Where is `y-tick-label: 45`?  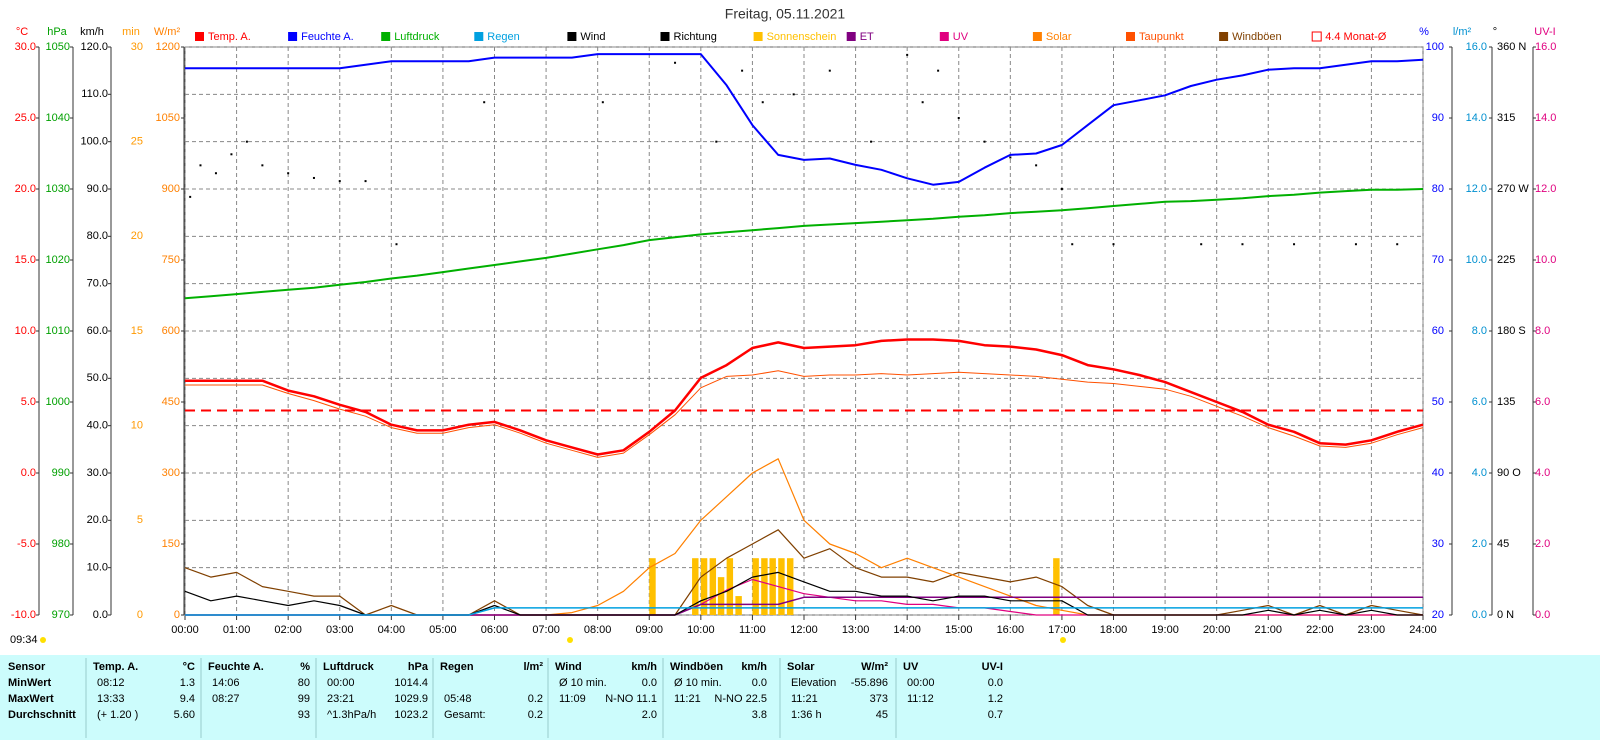
y-tick-label: 45 is located at coordinates (1503, 544).